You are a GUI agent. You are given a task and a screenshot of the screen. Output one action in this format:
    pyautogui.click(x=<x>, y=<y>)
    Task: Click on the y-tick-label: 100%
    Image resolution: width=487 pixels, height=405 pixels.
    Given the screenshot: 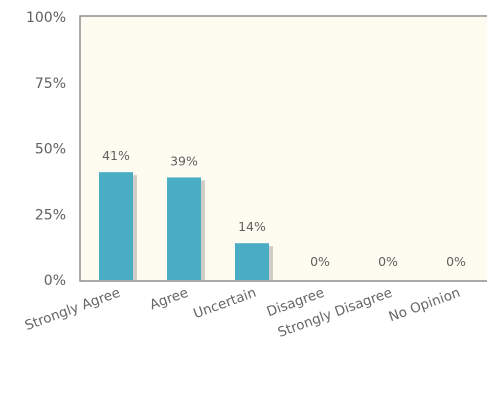 What is the action you would take?
    pyautogui.click(x=46, y=18)
    